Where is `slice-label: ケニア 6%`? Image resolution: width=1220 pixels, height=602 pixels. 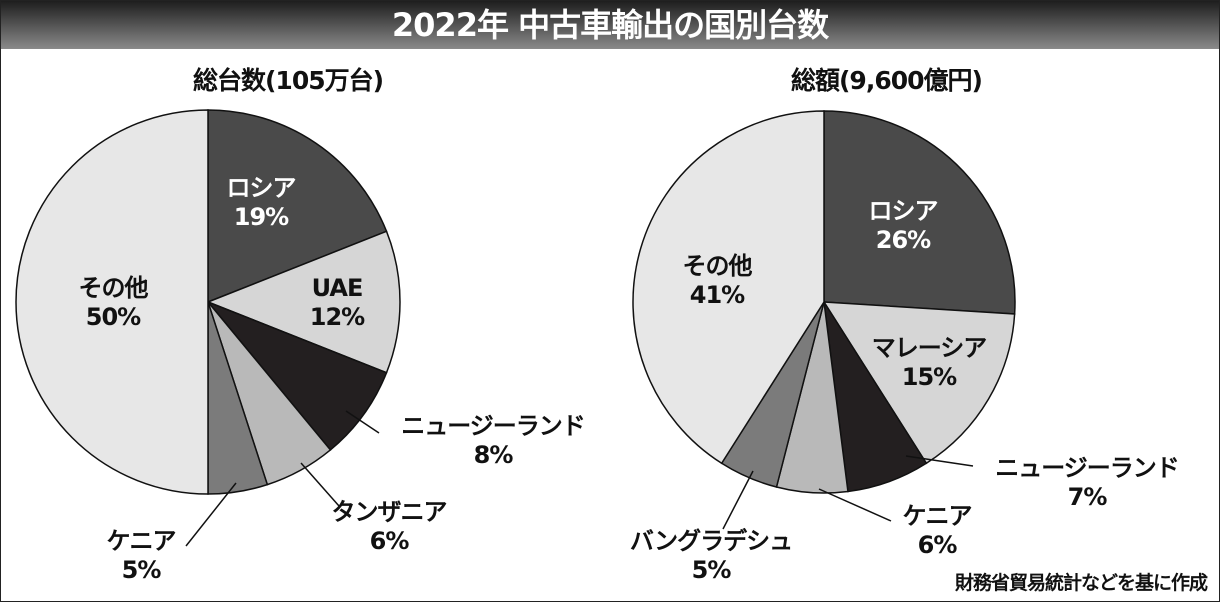
slice-label: ケニア 6% is located at coordinates (937, 530).